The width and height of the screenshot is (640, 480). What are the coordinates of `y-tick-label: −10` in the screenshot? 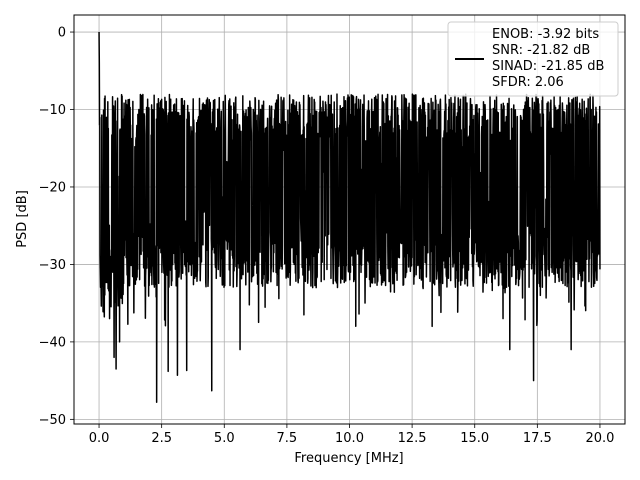 It's located at (52, 110).